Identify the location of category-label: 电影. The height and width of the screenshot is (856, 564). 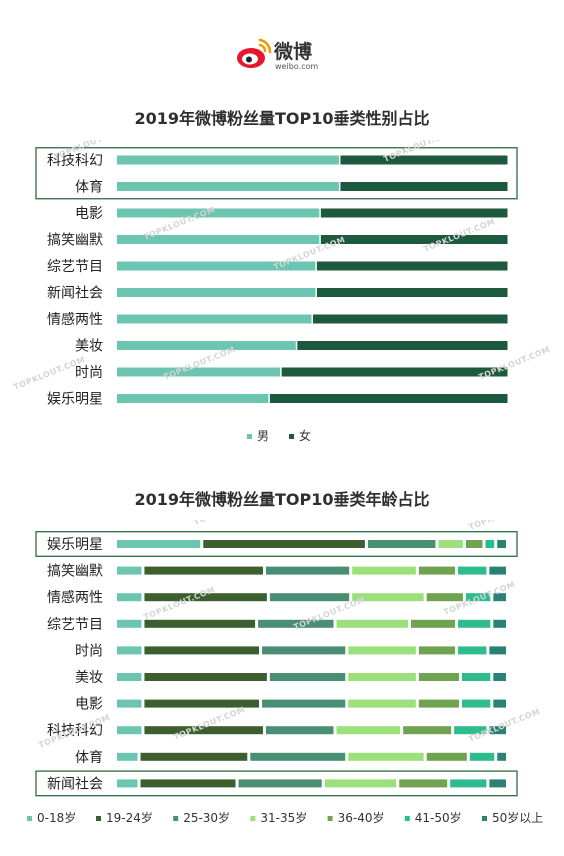
(89, 214).